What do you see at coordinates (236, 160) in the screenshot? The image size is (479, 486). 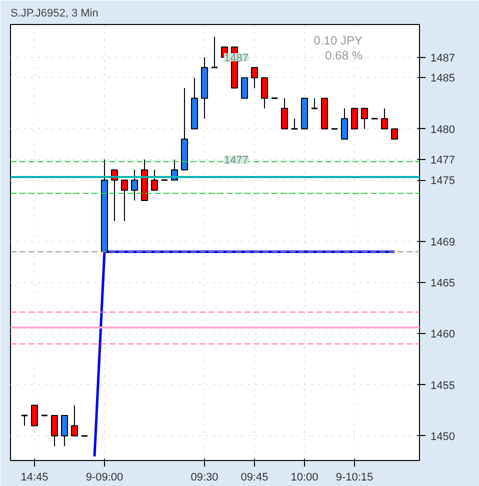 I see `annotation: 1477` at bounding box center [236, 160].